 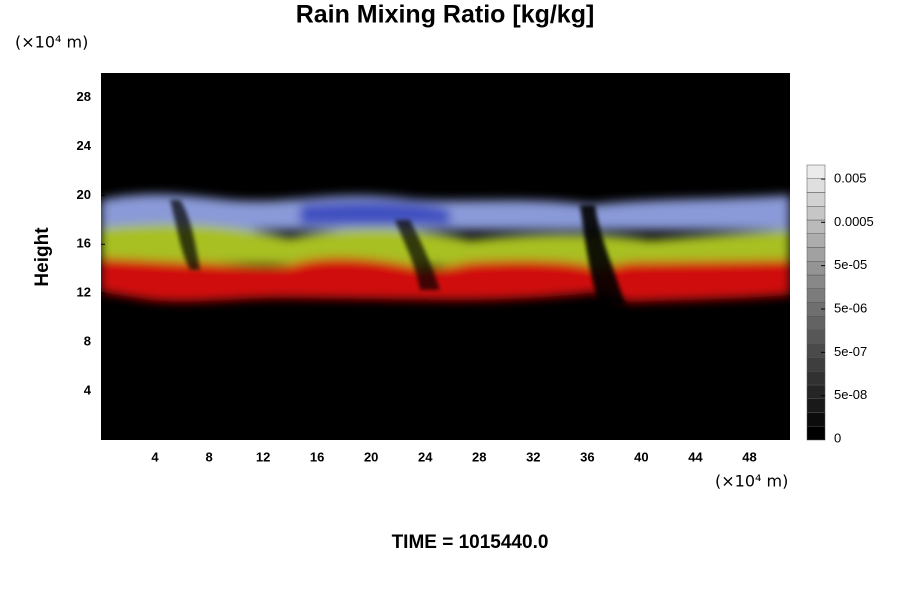 What do you see at coordinates (84, 292) in the screenshot?
I see `y-tick-label: 12` at bounding box center [84, 292].